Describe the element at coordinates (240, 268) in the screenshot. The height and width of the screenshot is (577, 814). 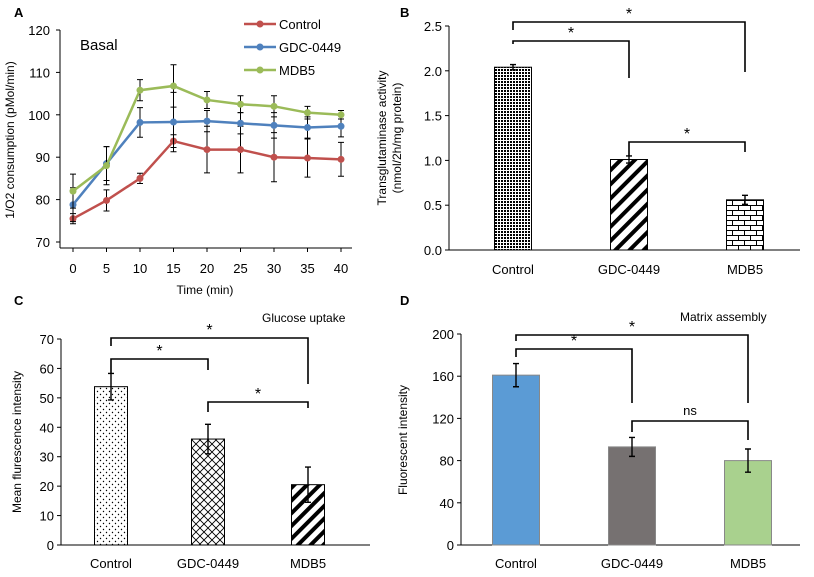
I see `panel-a-x-tick-label: 25` at that location.